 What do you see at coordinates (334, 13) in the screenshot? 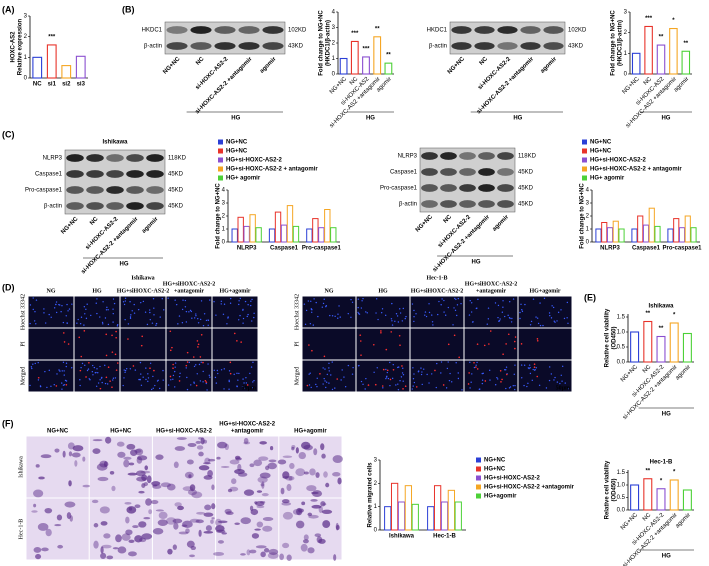
I see `y-tick-label: 4` at bounding box center [334, 13].